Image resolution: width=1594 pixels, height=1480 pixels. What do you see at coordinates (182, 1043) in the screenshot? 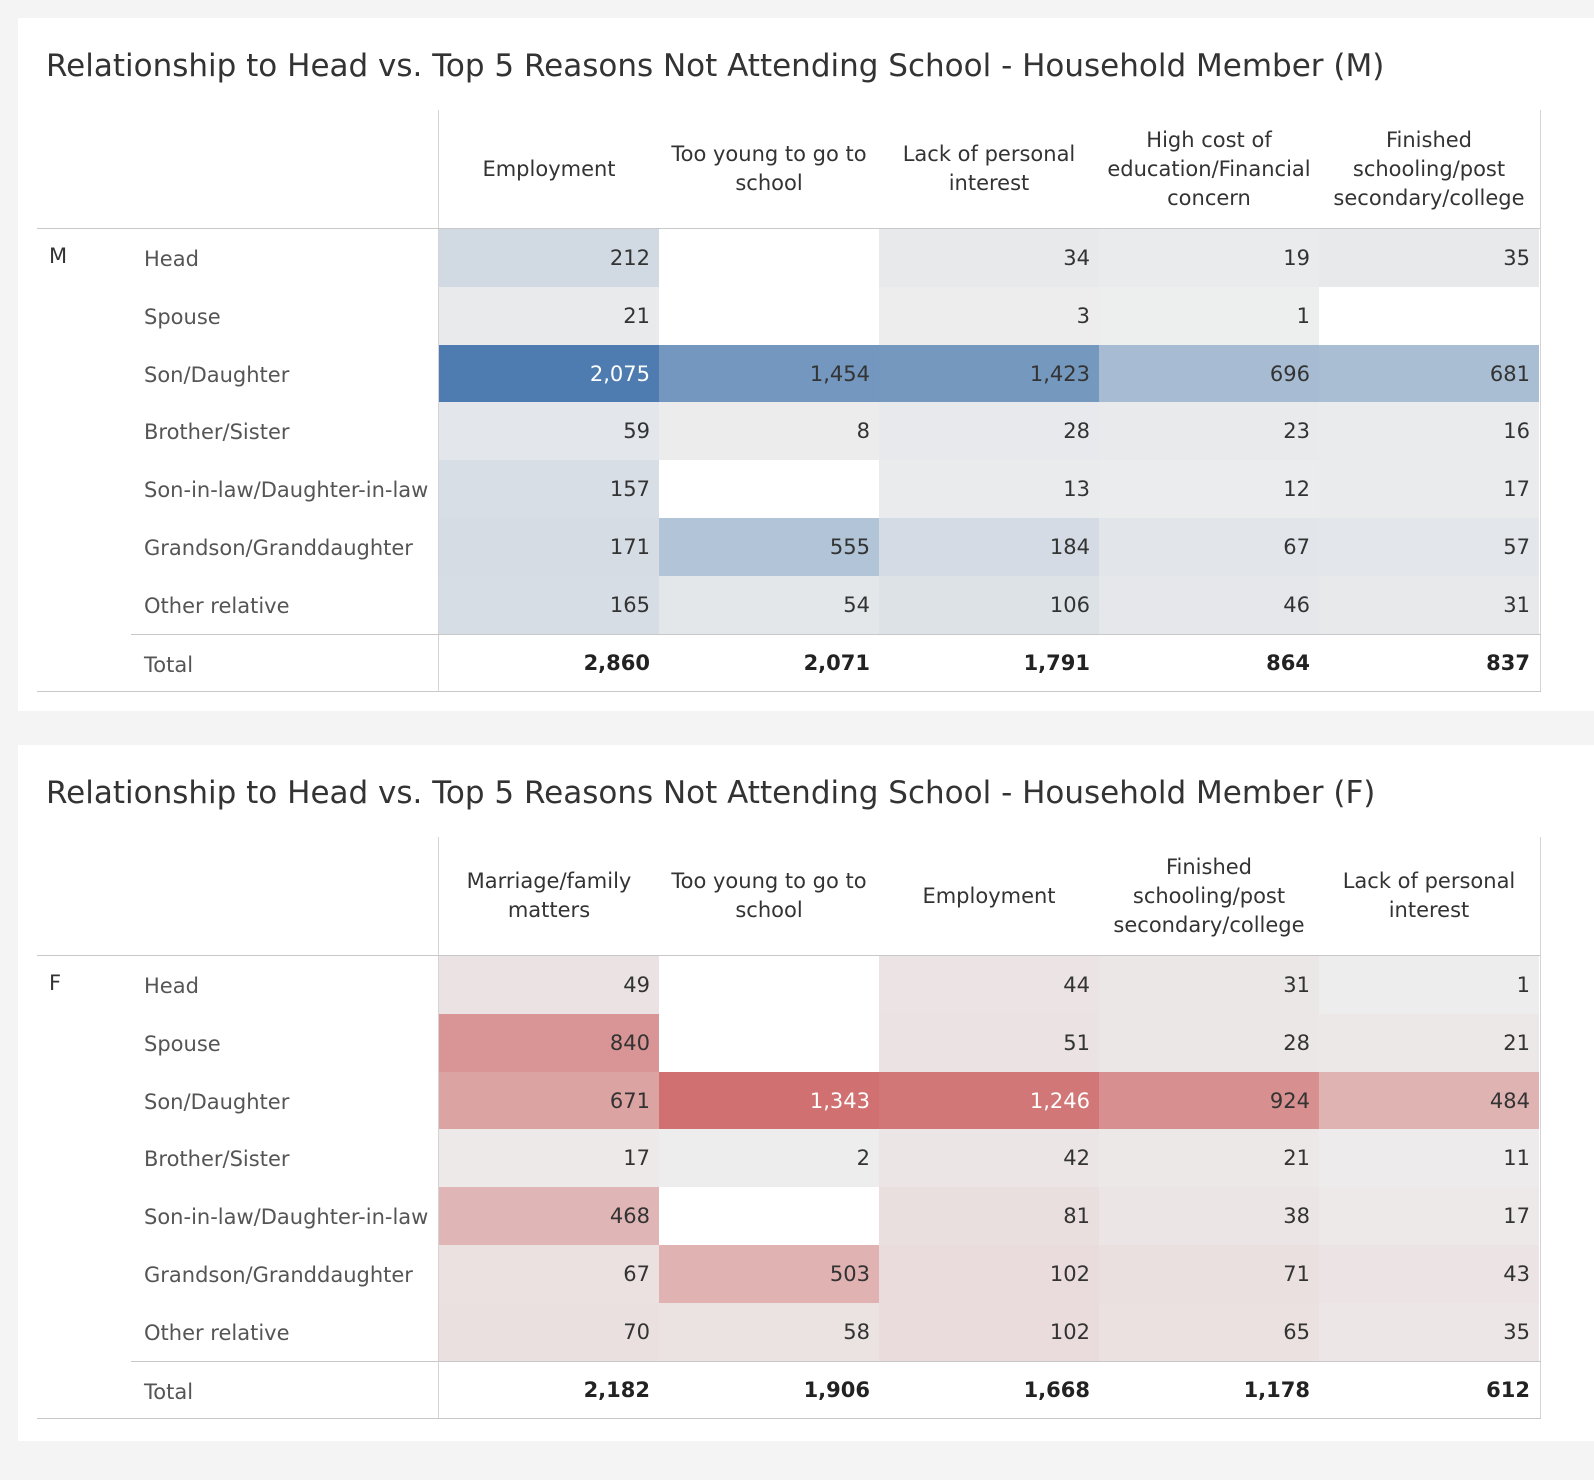
I see `row-label: Spouse` at bounding box center [182, 1043].